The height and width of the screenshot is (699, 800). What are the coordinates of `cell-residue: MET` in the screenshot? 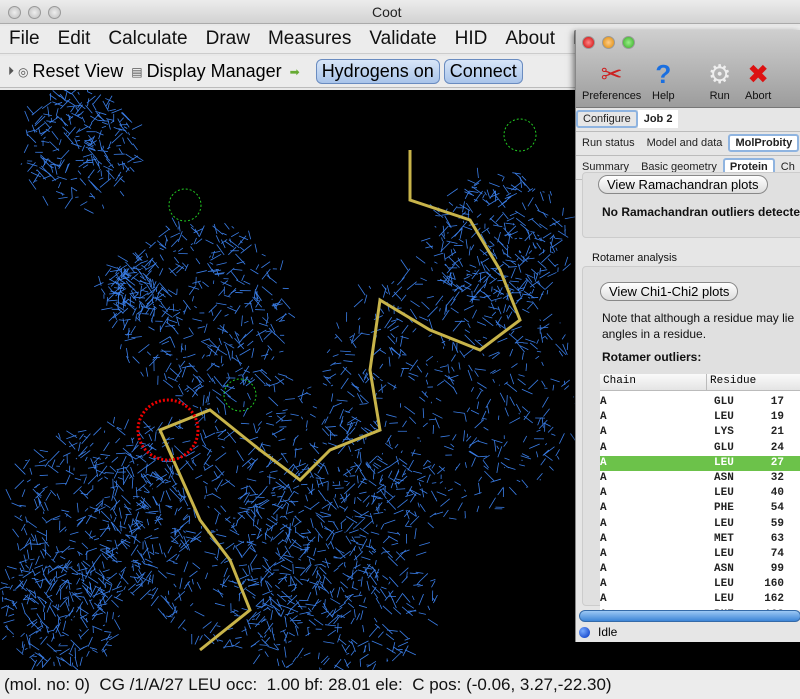 It's located at (724, 538).